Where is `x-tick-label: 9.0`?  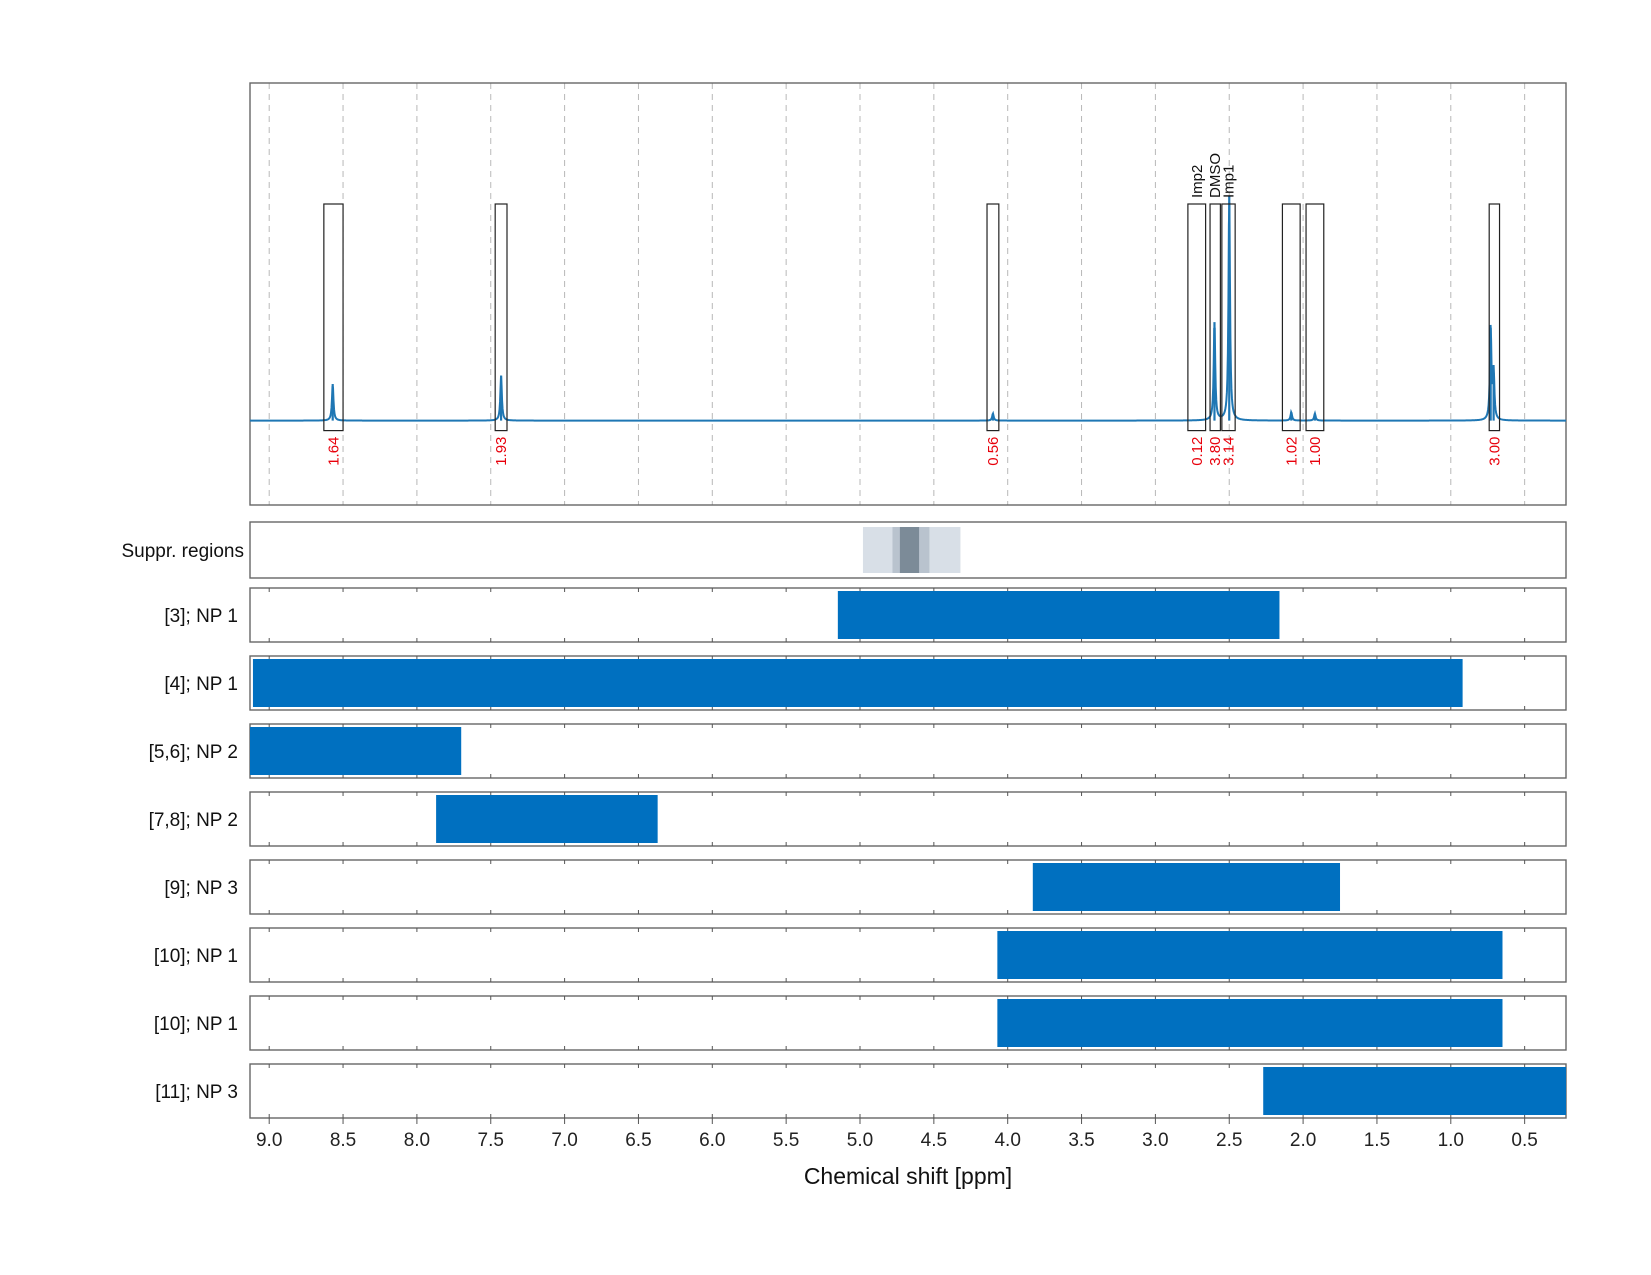 x-tick-label: 9.0 is located at coordinates (269, 1140).